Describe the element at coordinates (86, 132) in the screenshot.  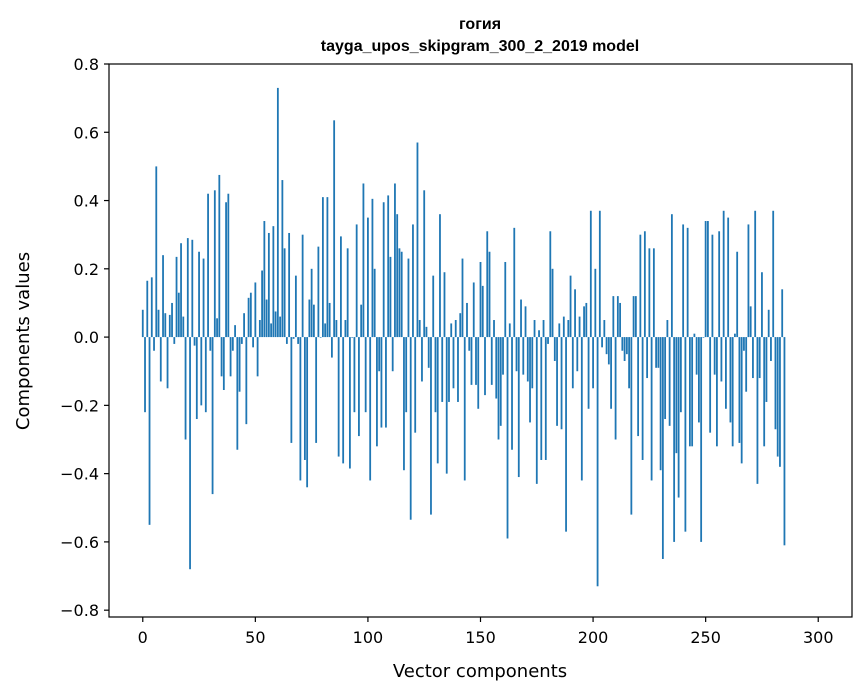
I see `y-tick-label: 0.6` at that location.